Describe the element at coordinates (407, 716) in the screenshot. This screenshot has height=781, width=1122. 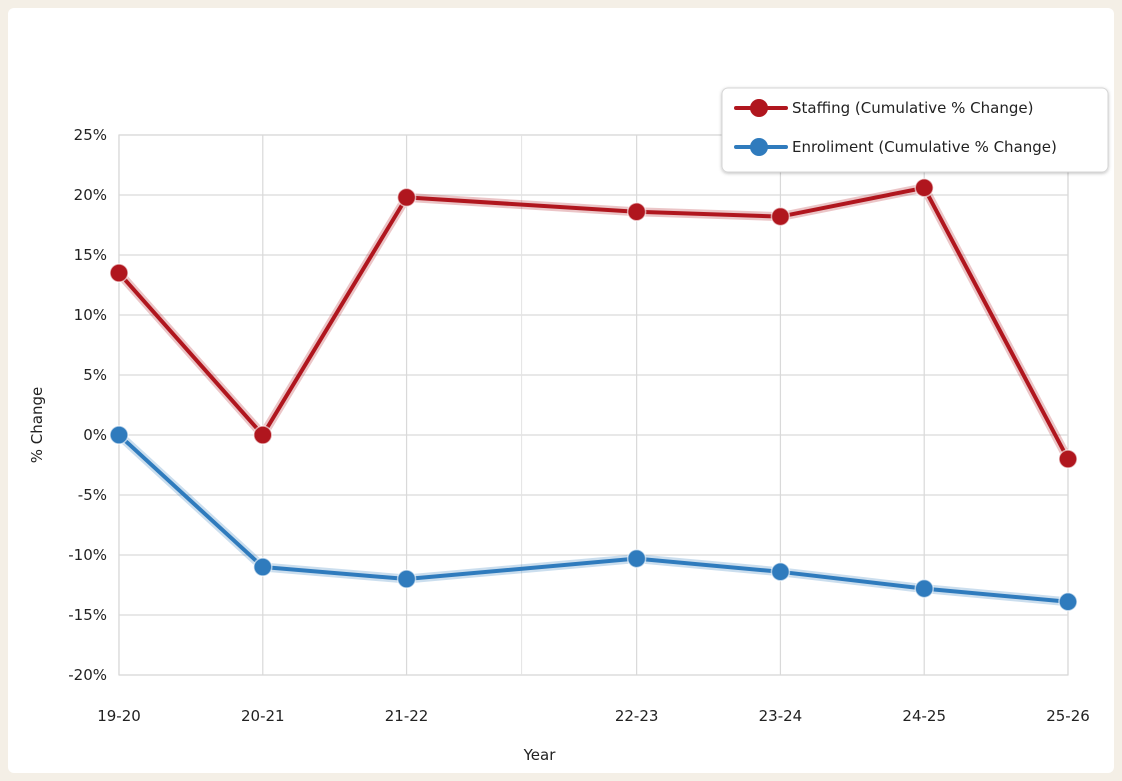
I see `x-tick-label: 21-22` at that location.